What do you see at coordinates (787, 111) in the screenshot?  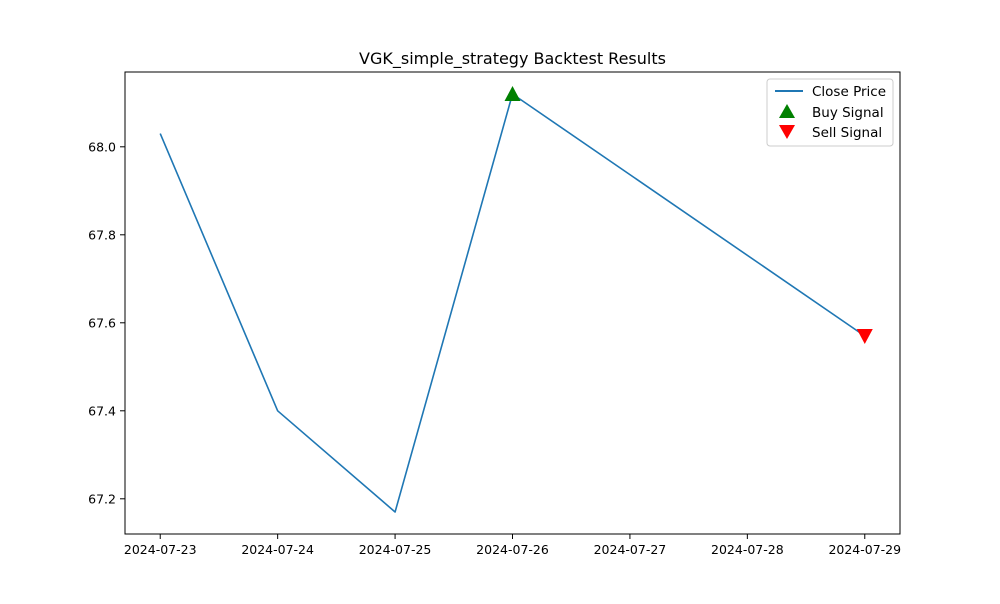 I see `legend-buy-signal-marker` at bounding box center [787, 111].